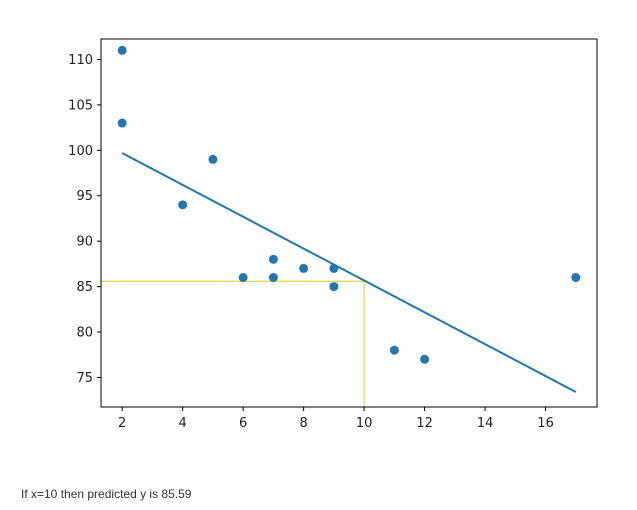  Describe the element at coordinates (84, 378) in the screenshot. I see `y-tick-label: 75` at that location.